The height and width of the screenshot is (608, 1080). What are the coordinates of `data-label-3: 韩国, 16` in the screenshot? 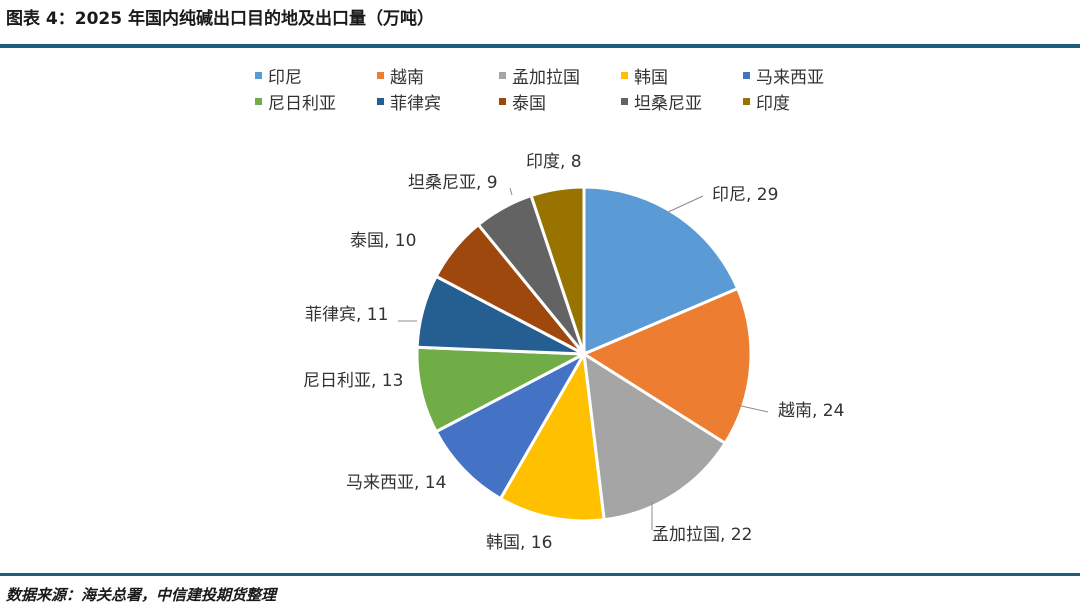 It's located at (519, 543).